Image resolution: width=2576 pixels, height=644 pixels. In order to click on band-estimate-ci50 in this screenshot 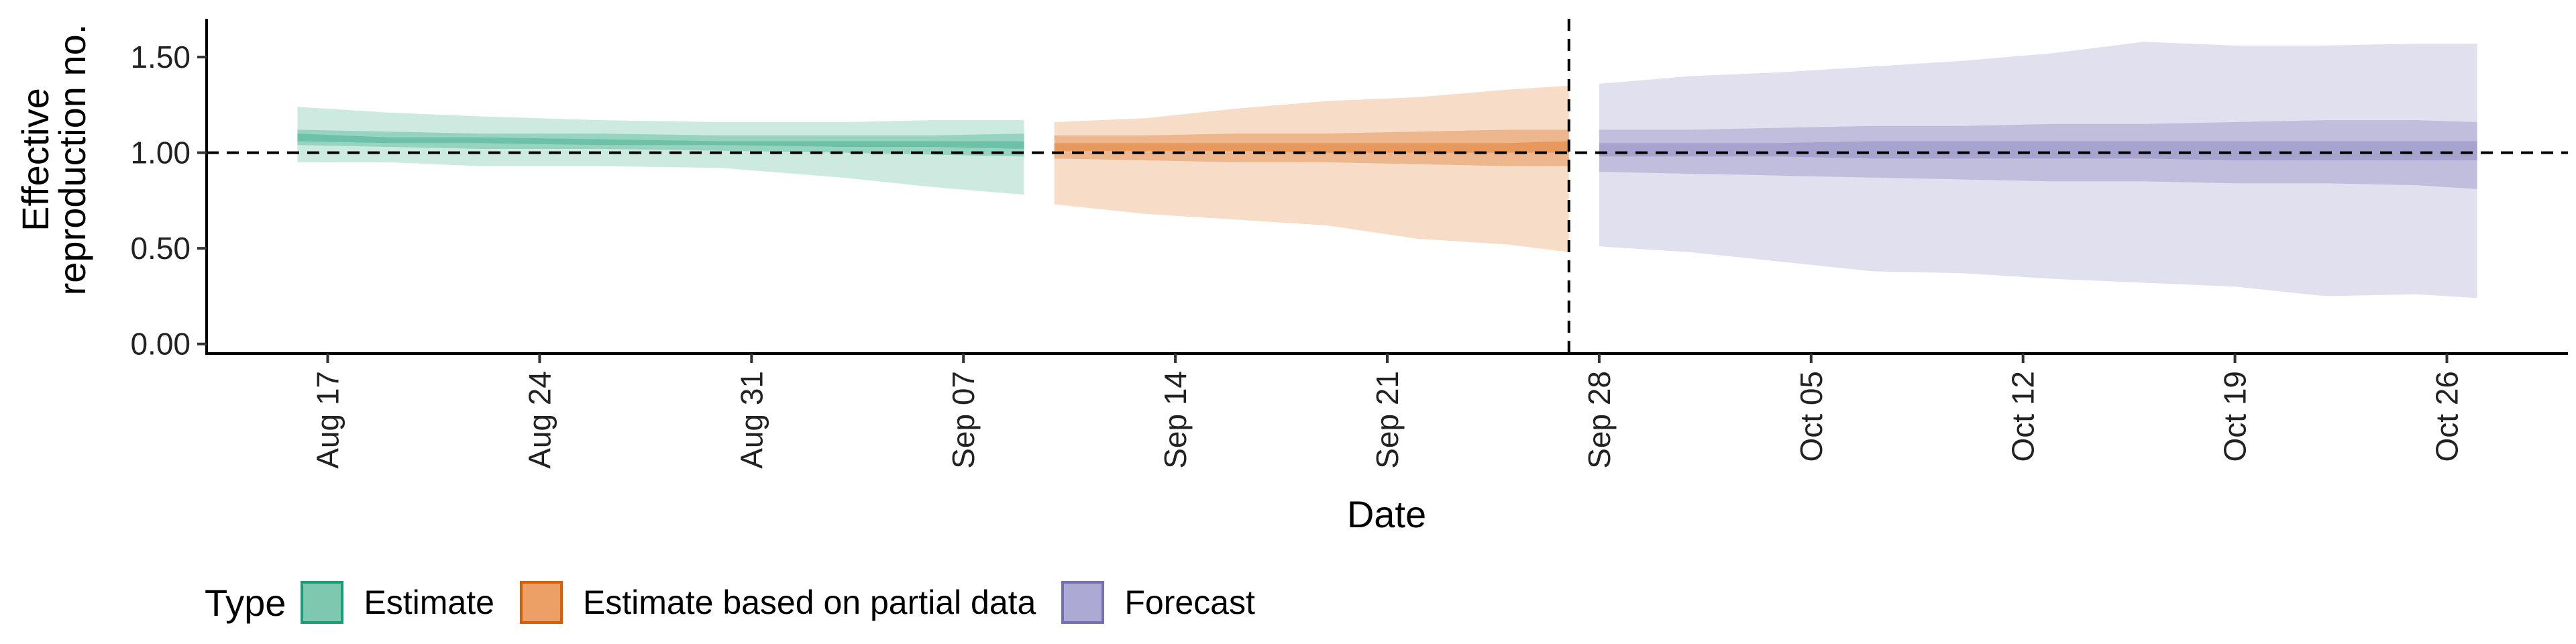, I will do `click(660, 143)`.